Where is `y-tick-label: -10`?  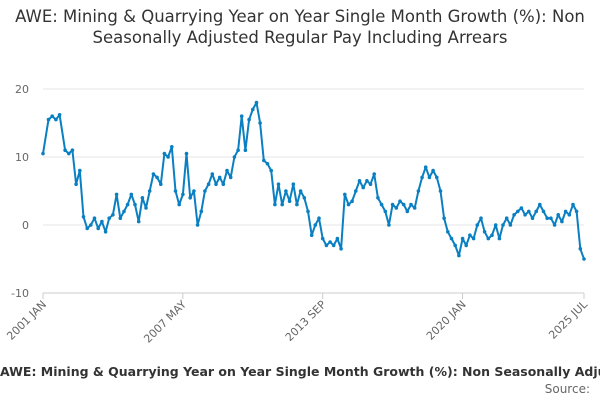 y-tick-label: -10 is located at coordinates (20, 293).